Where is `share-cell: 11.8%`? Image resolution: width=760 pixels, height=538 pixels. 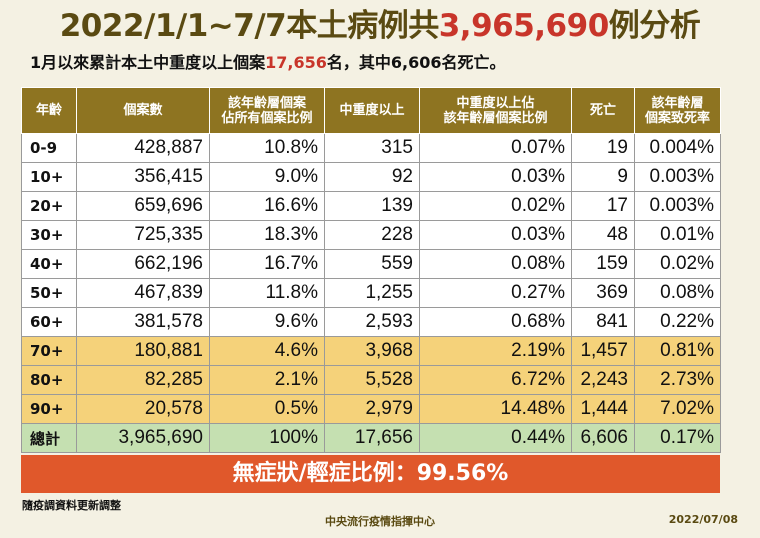 share-cell: 11.8% is located at coordinates (267, 293).